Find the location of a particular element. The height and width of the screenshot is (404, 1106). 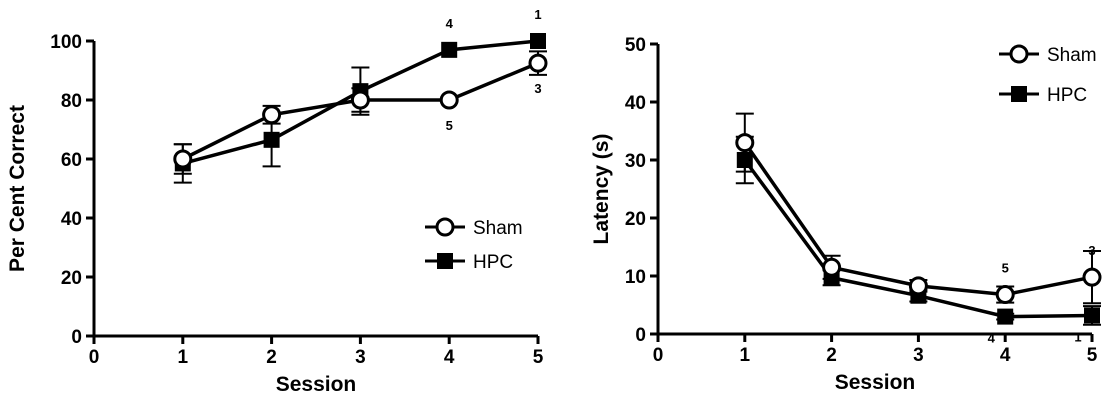

y-tick-label: 10 is located at coordinates (635, 277).